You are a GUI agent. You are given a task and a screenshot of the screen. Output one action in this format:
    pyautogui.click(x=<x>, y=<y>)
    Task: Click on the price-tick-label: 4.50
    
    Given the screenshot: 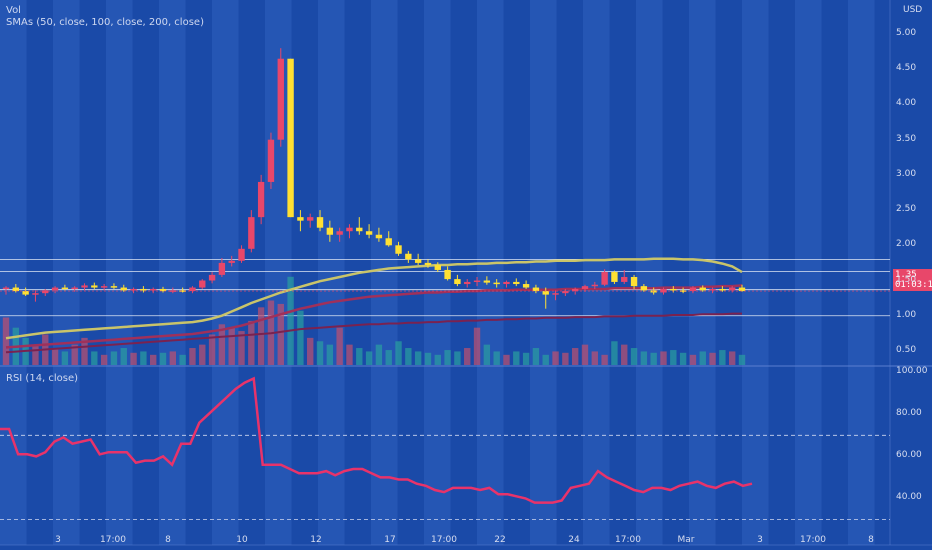 What is the action you would take?
    pyautogui.click(x=906, y=68)
    